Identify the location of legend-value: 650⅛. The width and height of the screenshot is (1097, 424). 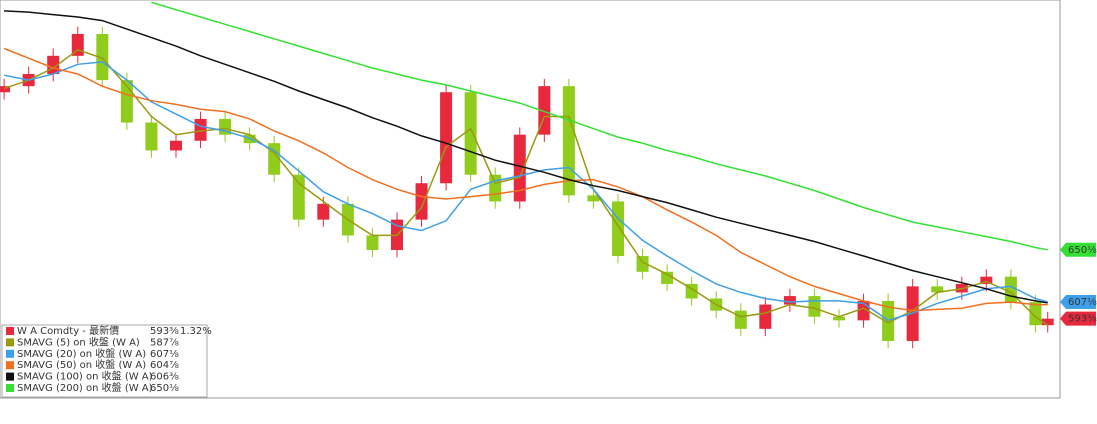
(164, 388).